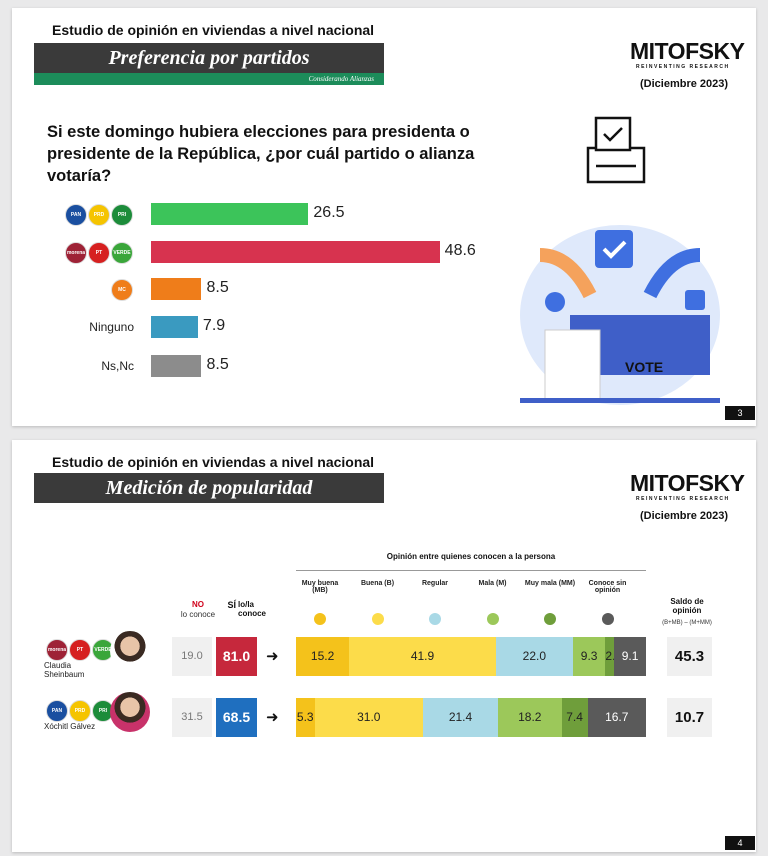 The width and height of the screenshot is (768, 856). What do you see at coordinates (122, 215) in the screenshot?
I see `party-logo: PRI` at bounding box center [122, 215].